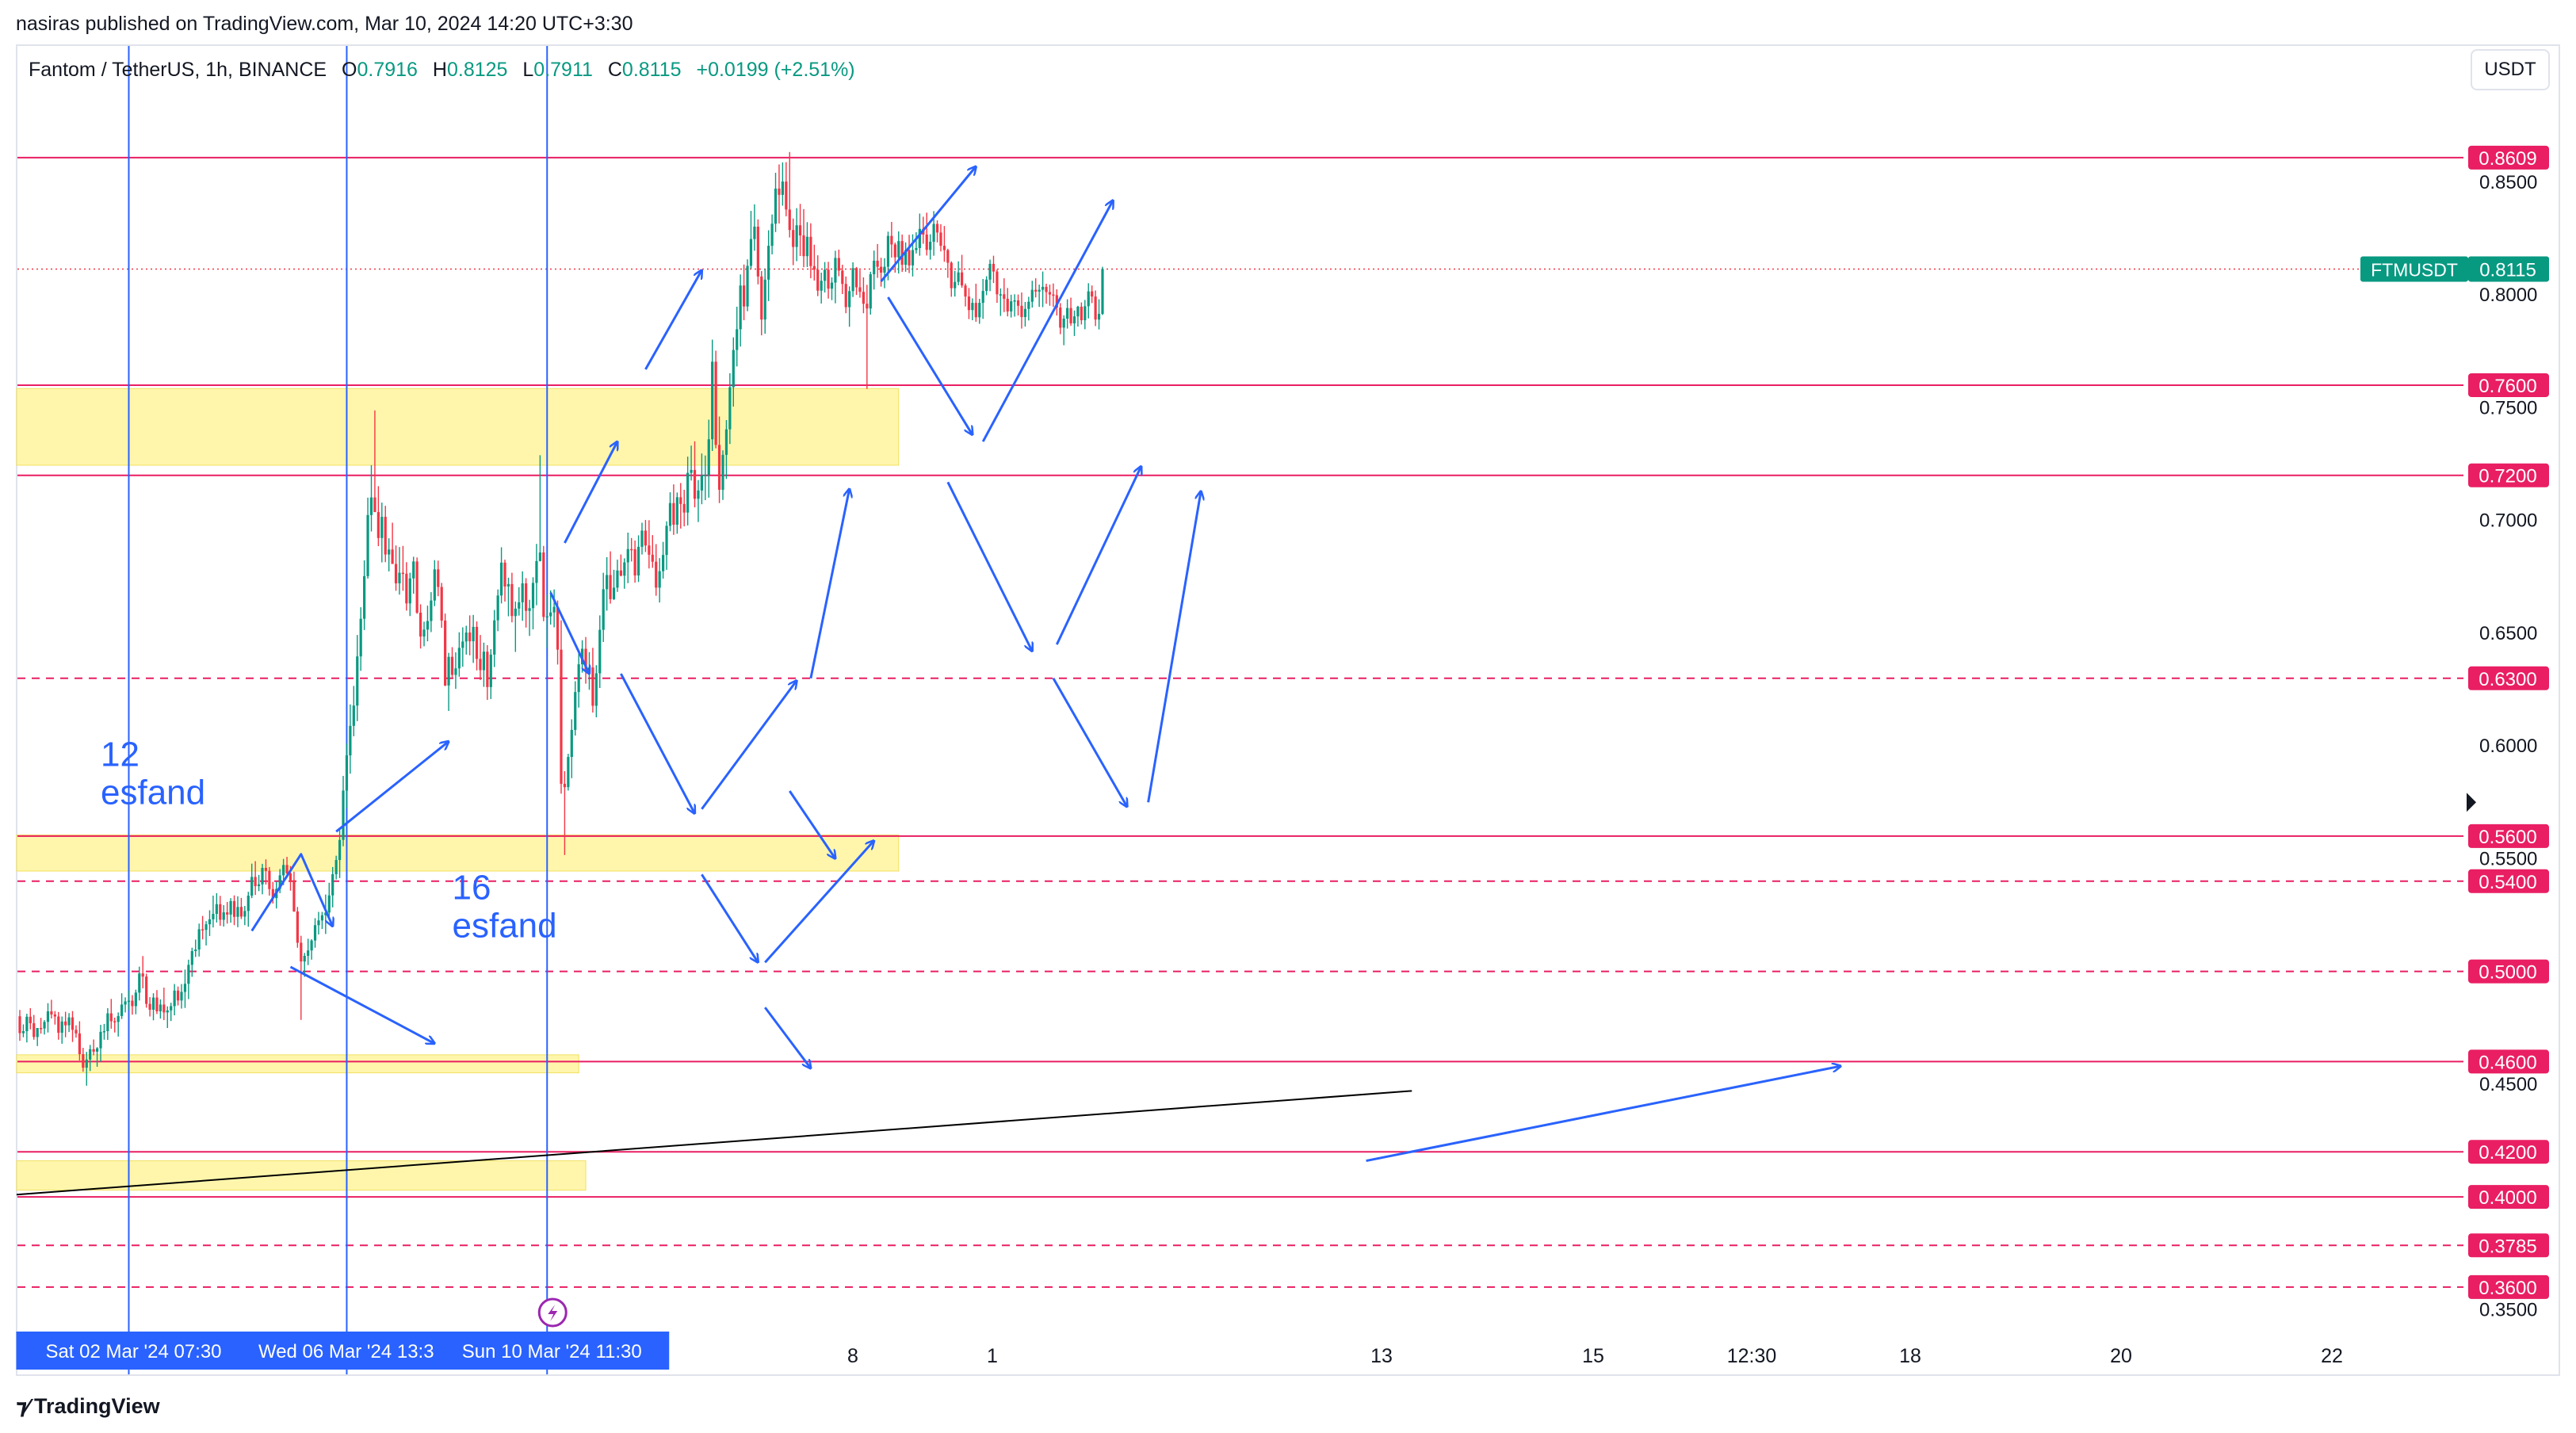 This screenshot has height=1433, width=2576. I want to click on date-marker-label: Sat 02 Mar '24 07:30, so click(133, 1352).